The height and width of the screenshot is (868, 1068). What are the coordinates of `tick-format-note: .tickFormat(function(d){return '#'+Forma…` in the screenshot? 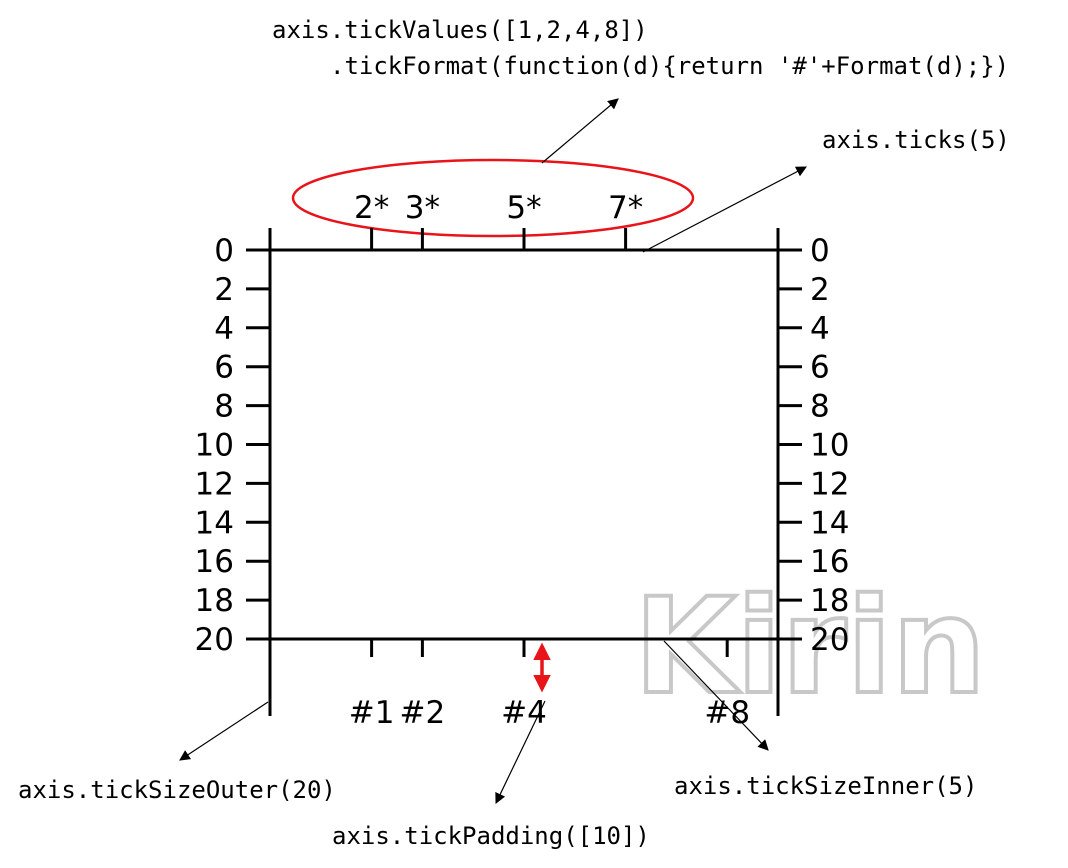 It's located at (669, 66).